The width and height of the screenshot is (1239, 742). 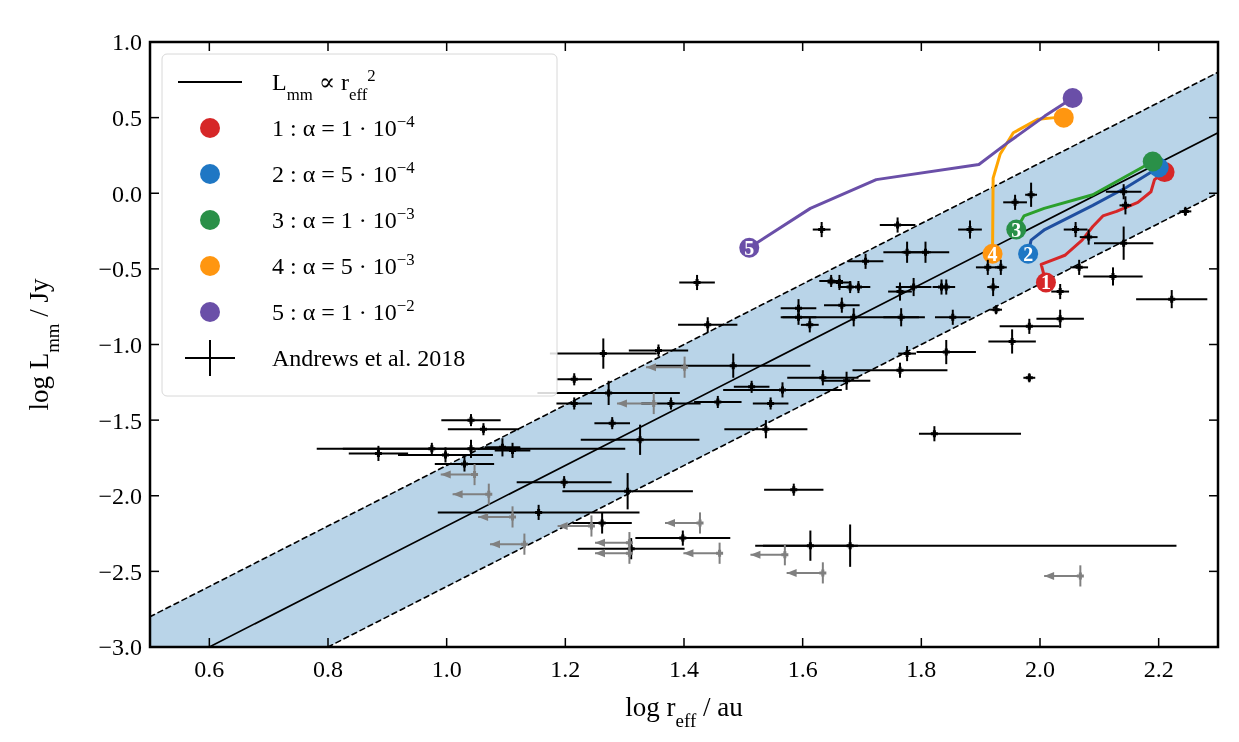 I want to click on annotation: 5, so click(x=749, y=247).